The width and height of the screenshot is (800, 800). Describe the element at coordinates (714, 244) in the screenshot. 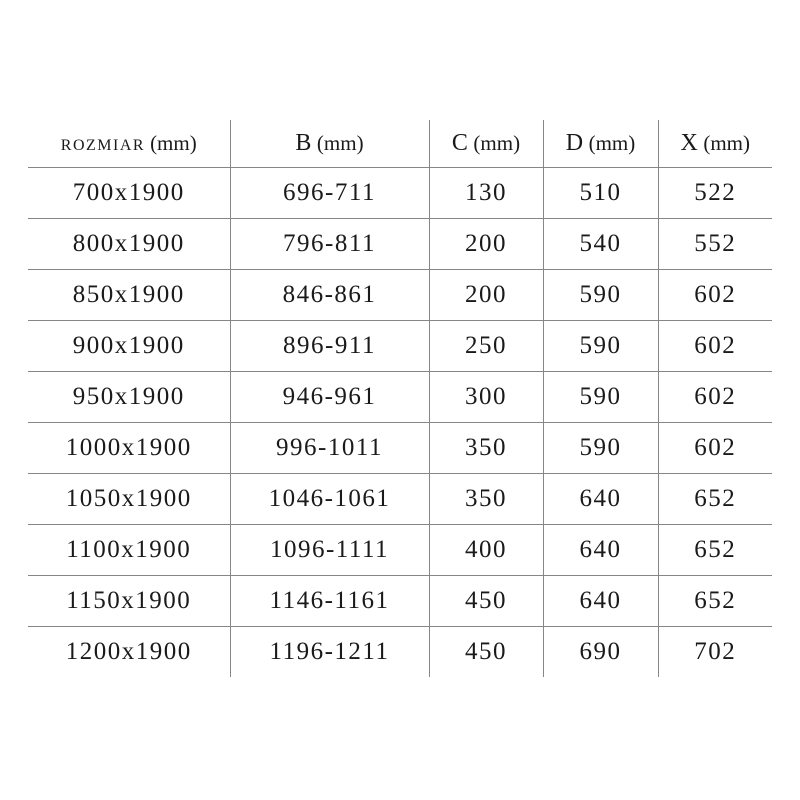

I see `cell-x: 552` at that location.